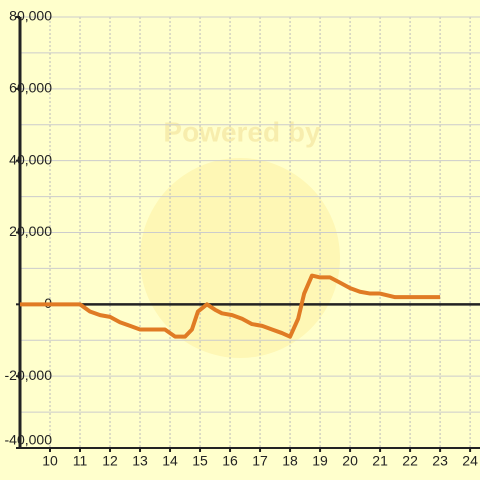 The width and height of the screenshot is (480, 480). What do you see at coordinates (29, 375) in the screenshot?
I see `y-tick-label: -20,000` at bounding box center [29, 375].